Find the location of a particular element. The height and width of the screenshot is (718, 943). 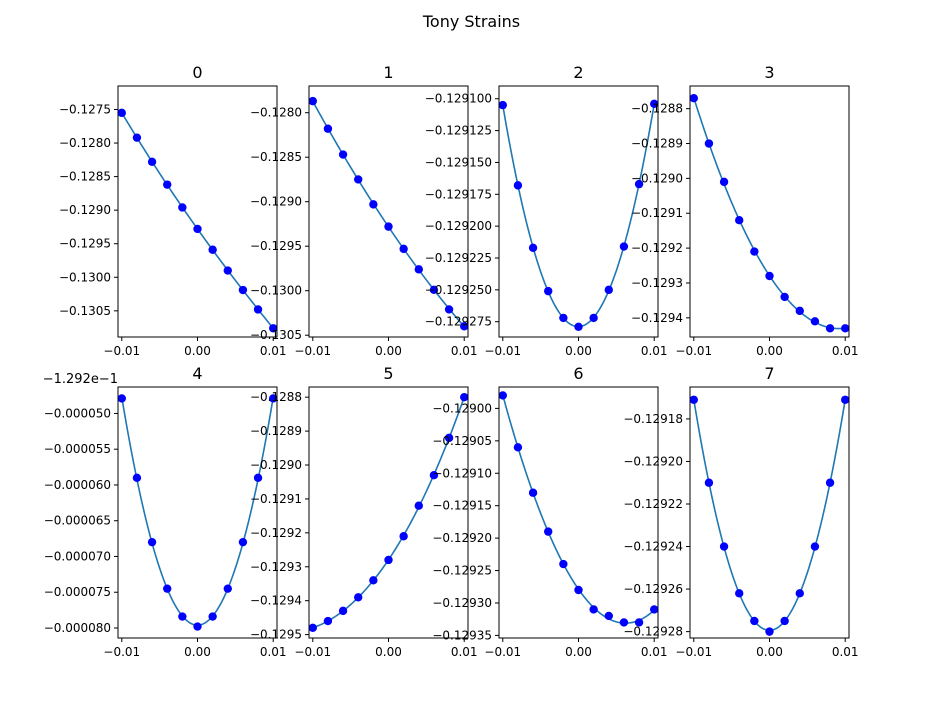

y-tick-label: −0.129200 is located at coordinates (458, 226).